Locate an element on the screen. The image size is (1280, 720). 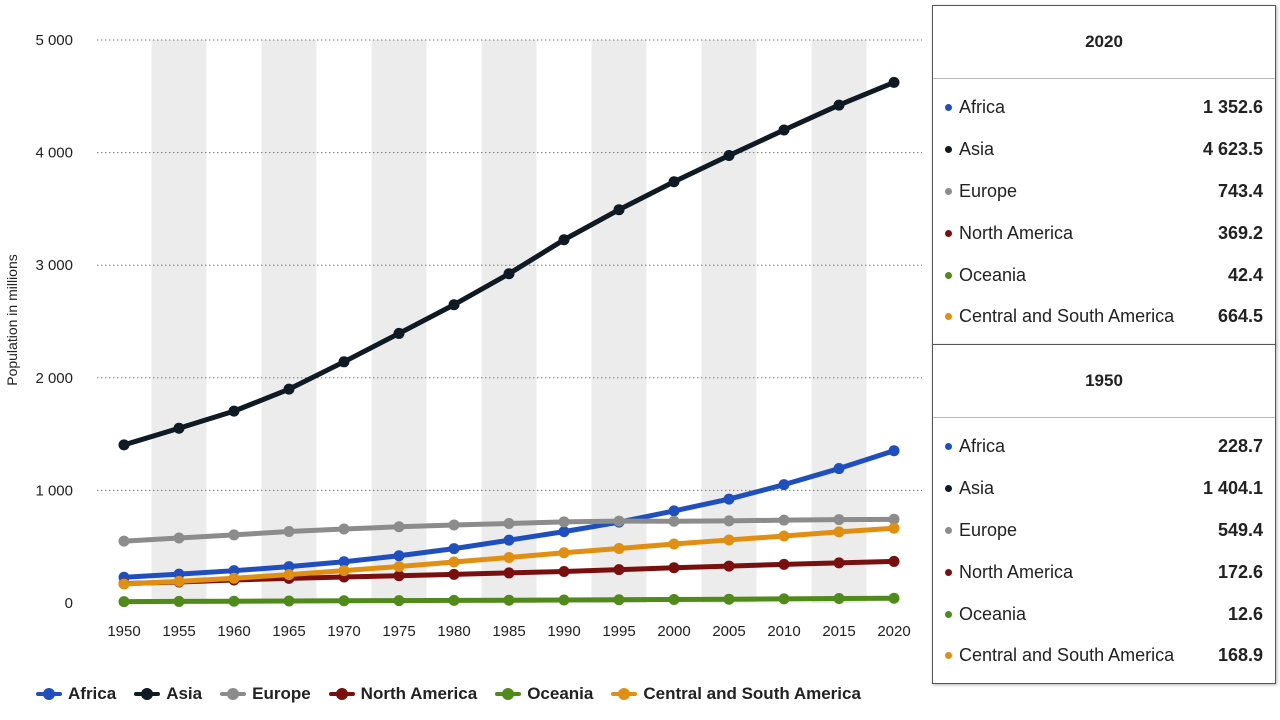
series-dot-icon is located at coordinates (948, 656).